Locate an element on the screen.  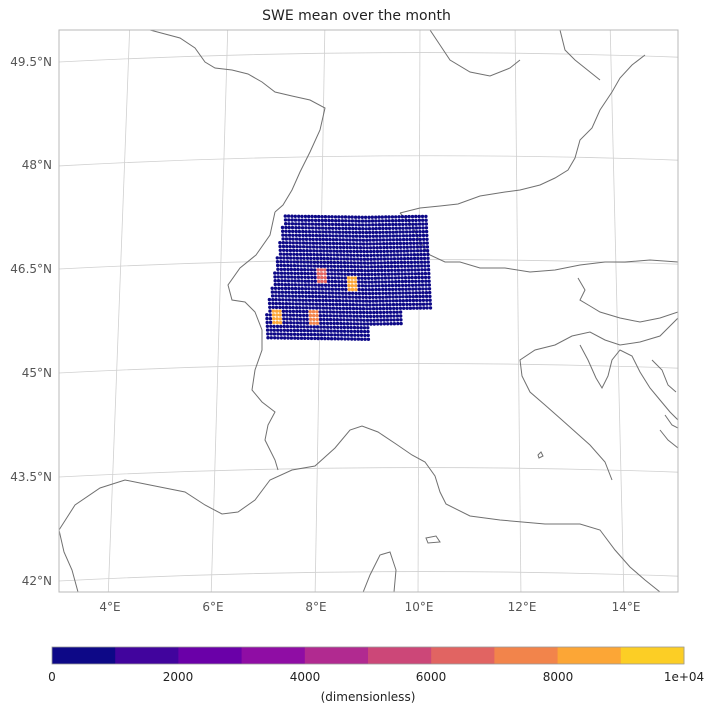
colorbar-tick-1e4: 1e+04 is located at coordinates (684, 677).